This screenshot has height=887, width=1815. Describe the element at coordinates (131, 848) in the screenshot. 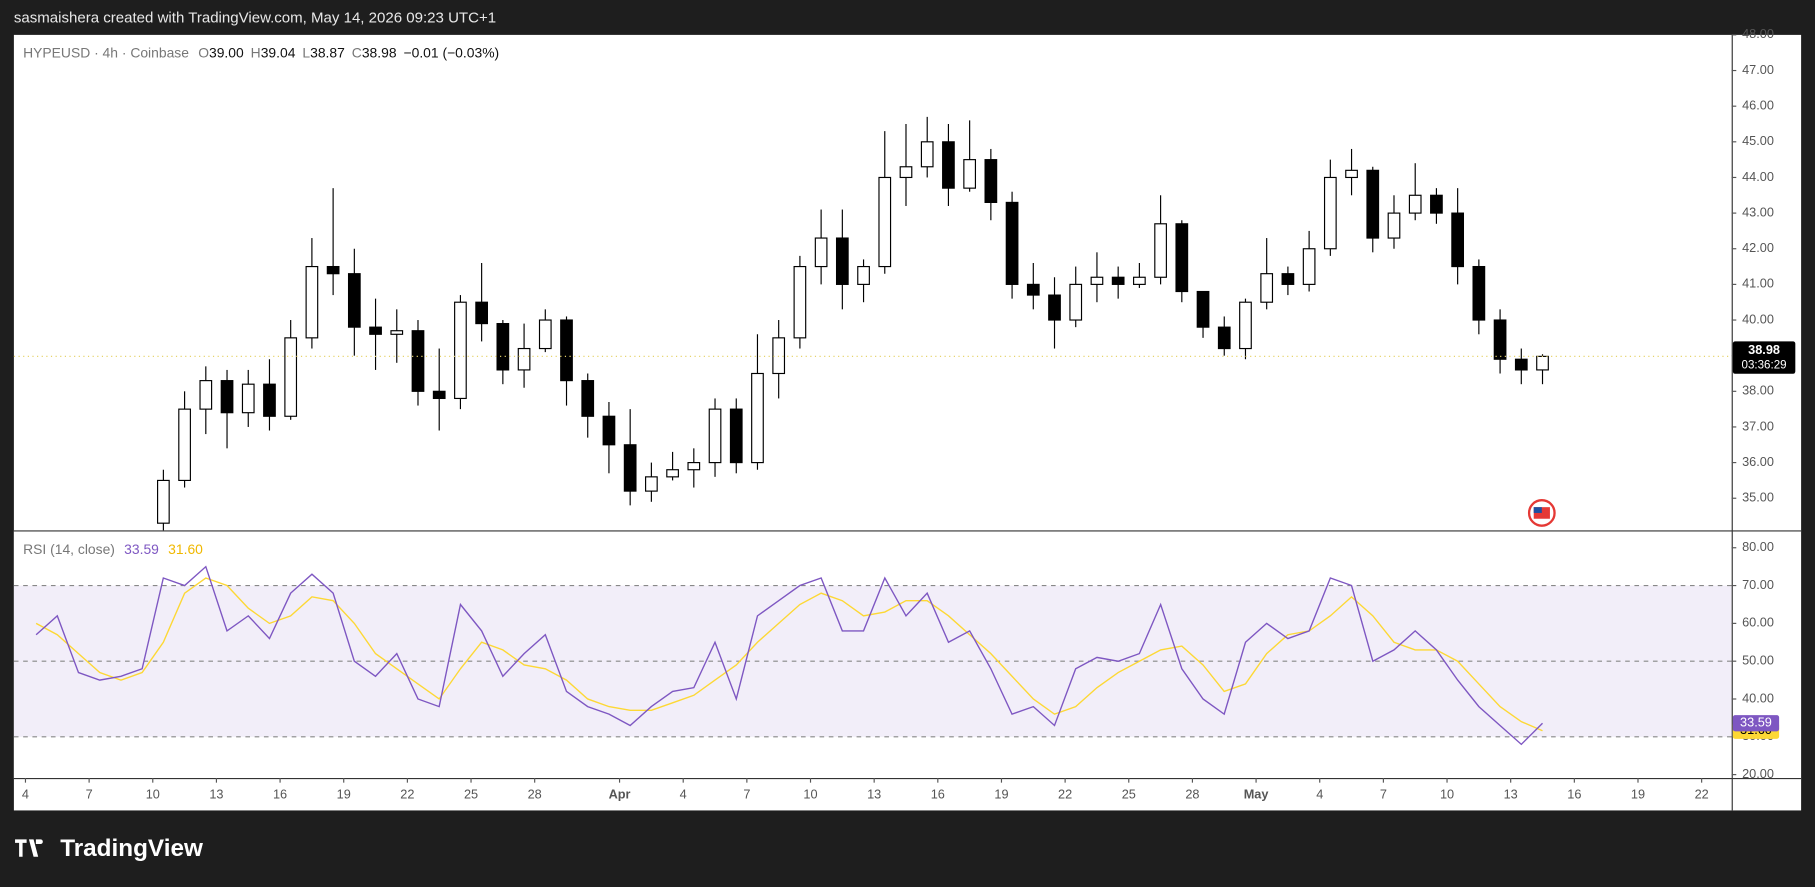

I see `logo-text: TradingView` at that location.